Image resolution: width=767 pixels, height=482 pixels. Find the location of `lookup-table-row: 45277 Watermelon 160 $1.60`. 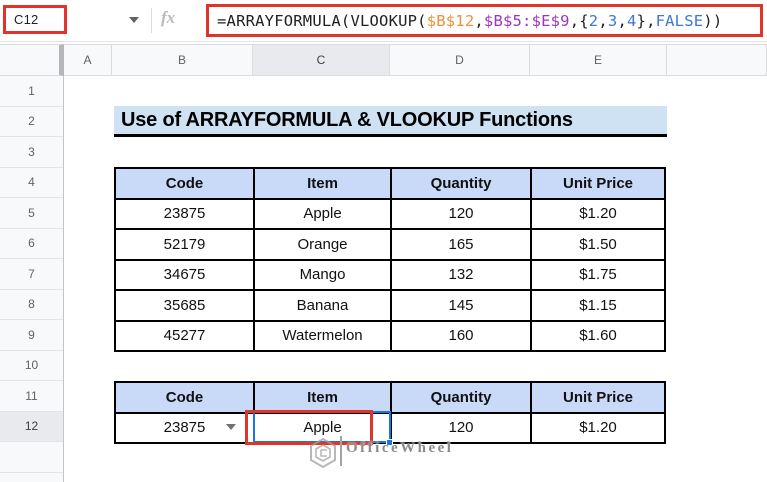

lookup-table-row: 45277 Watermelon 160 $1.60 is located at coordinates (391, 336).